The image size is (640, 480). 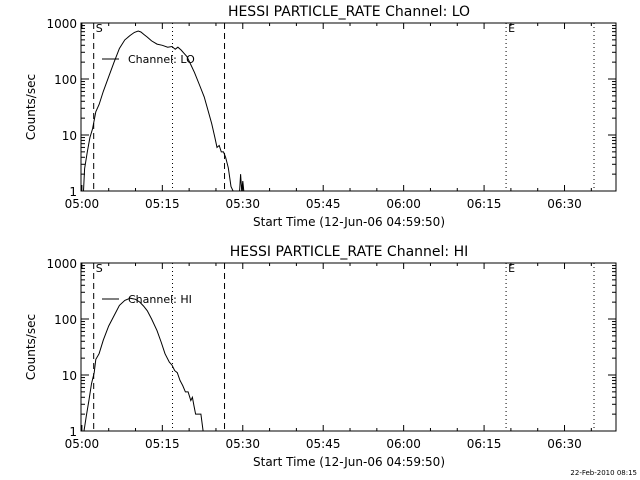 I want to click on legend-label: Channel: HI, so click(x=160, y=299).